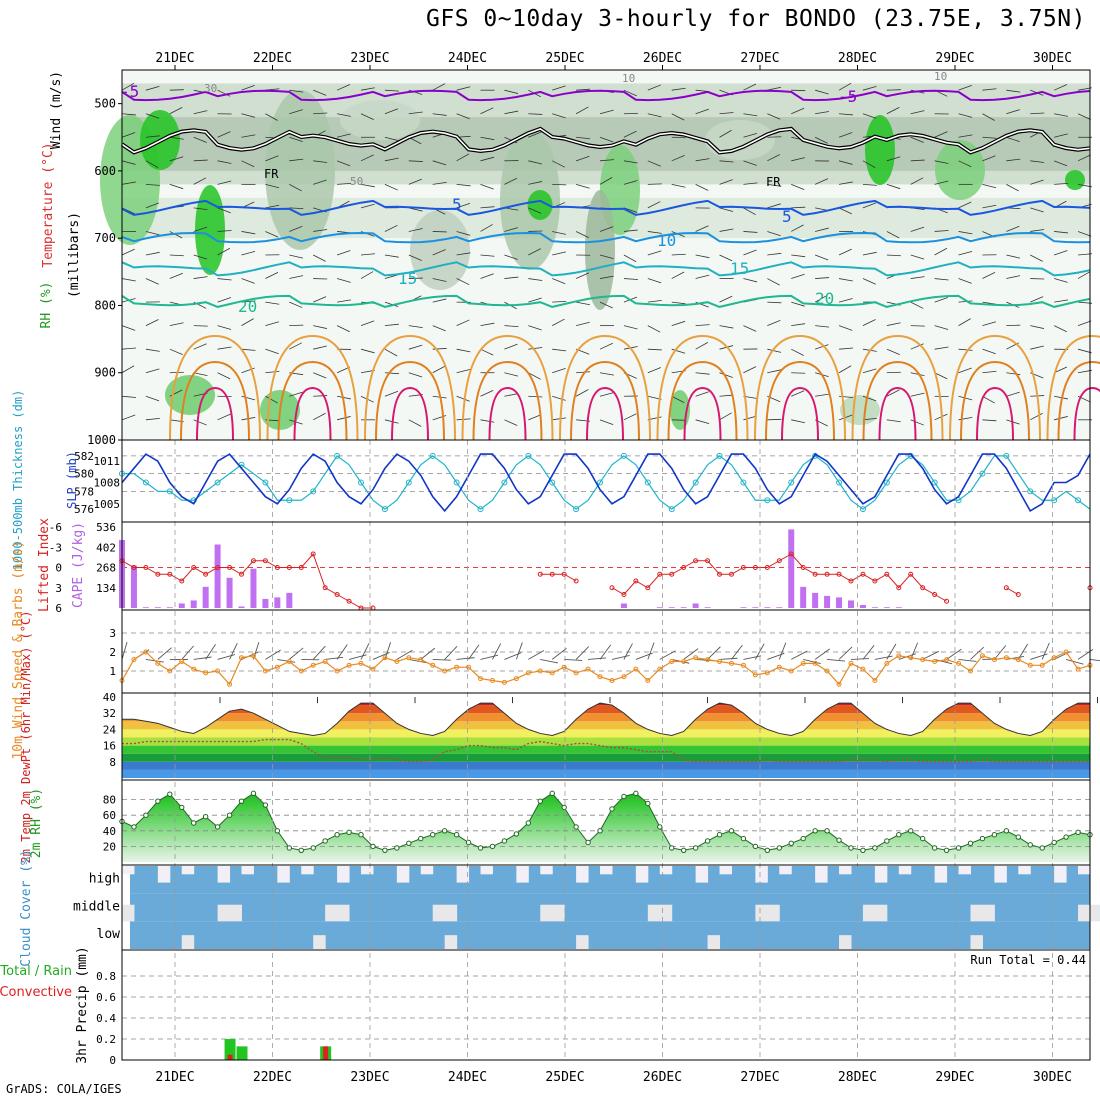 Image resolution: width=1100 pixels, height=1100 pixels. What do you see at coordinates (230, 1049) in the screenshot?
I see `precip-total-bar` at bounding box center [230, 1049].